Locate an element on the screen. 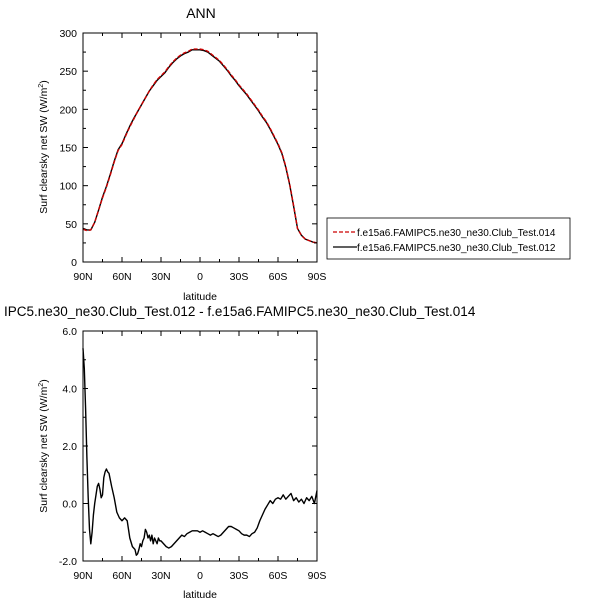 This screenshot has width=606, height=606. legend-box is located at coordinates (448, 238).